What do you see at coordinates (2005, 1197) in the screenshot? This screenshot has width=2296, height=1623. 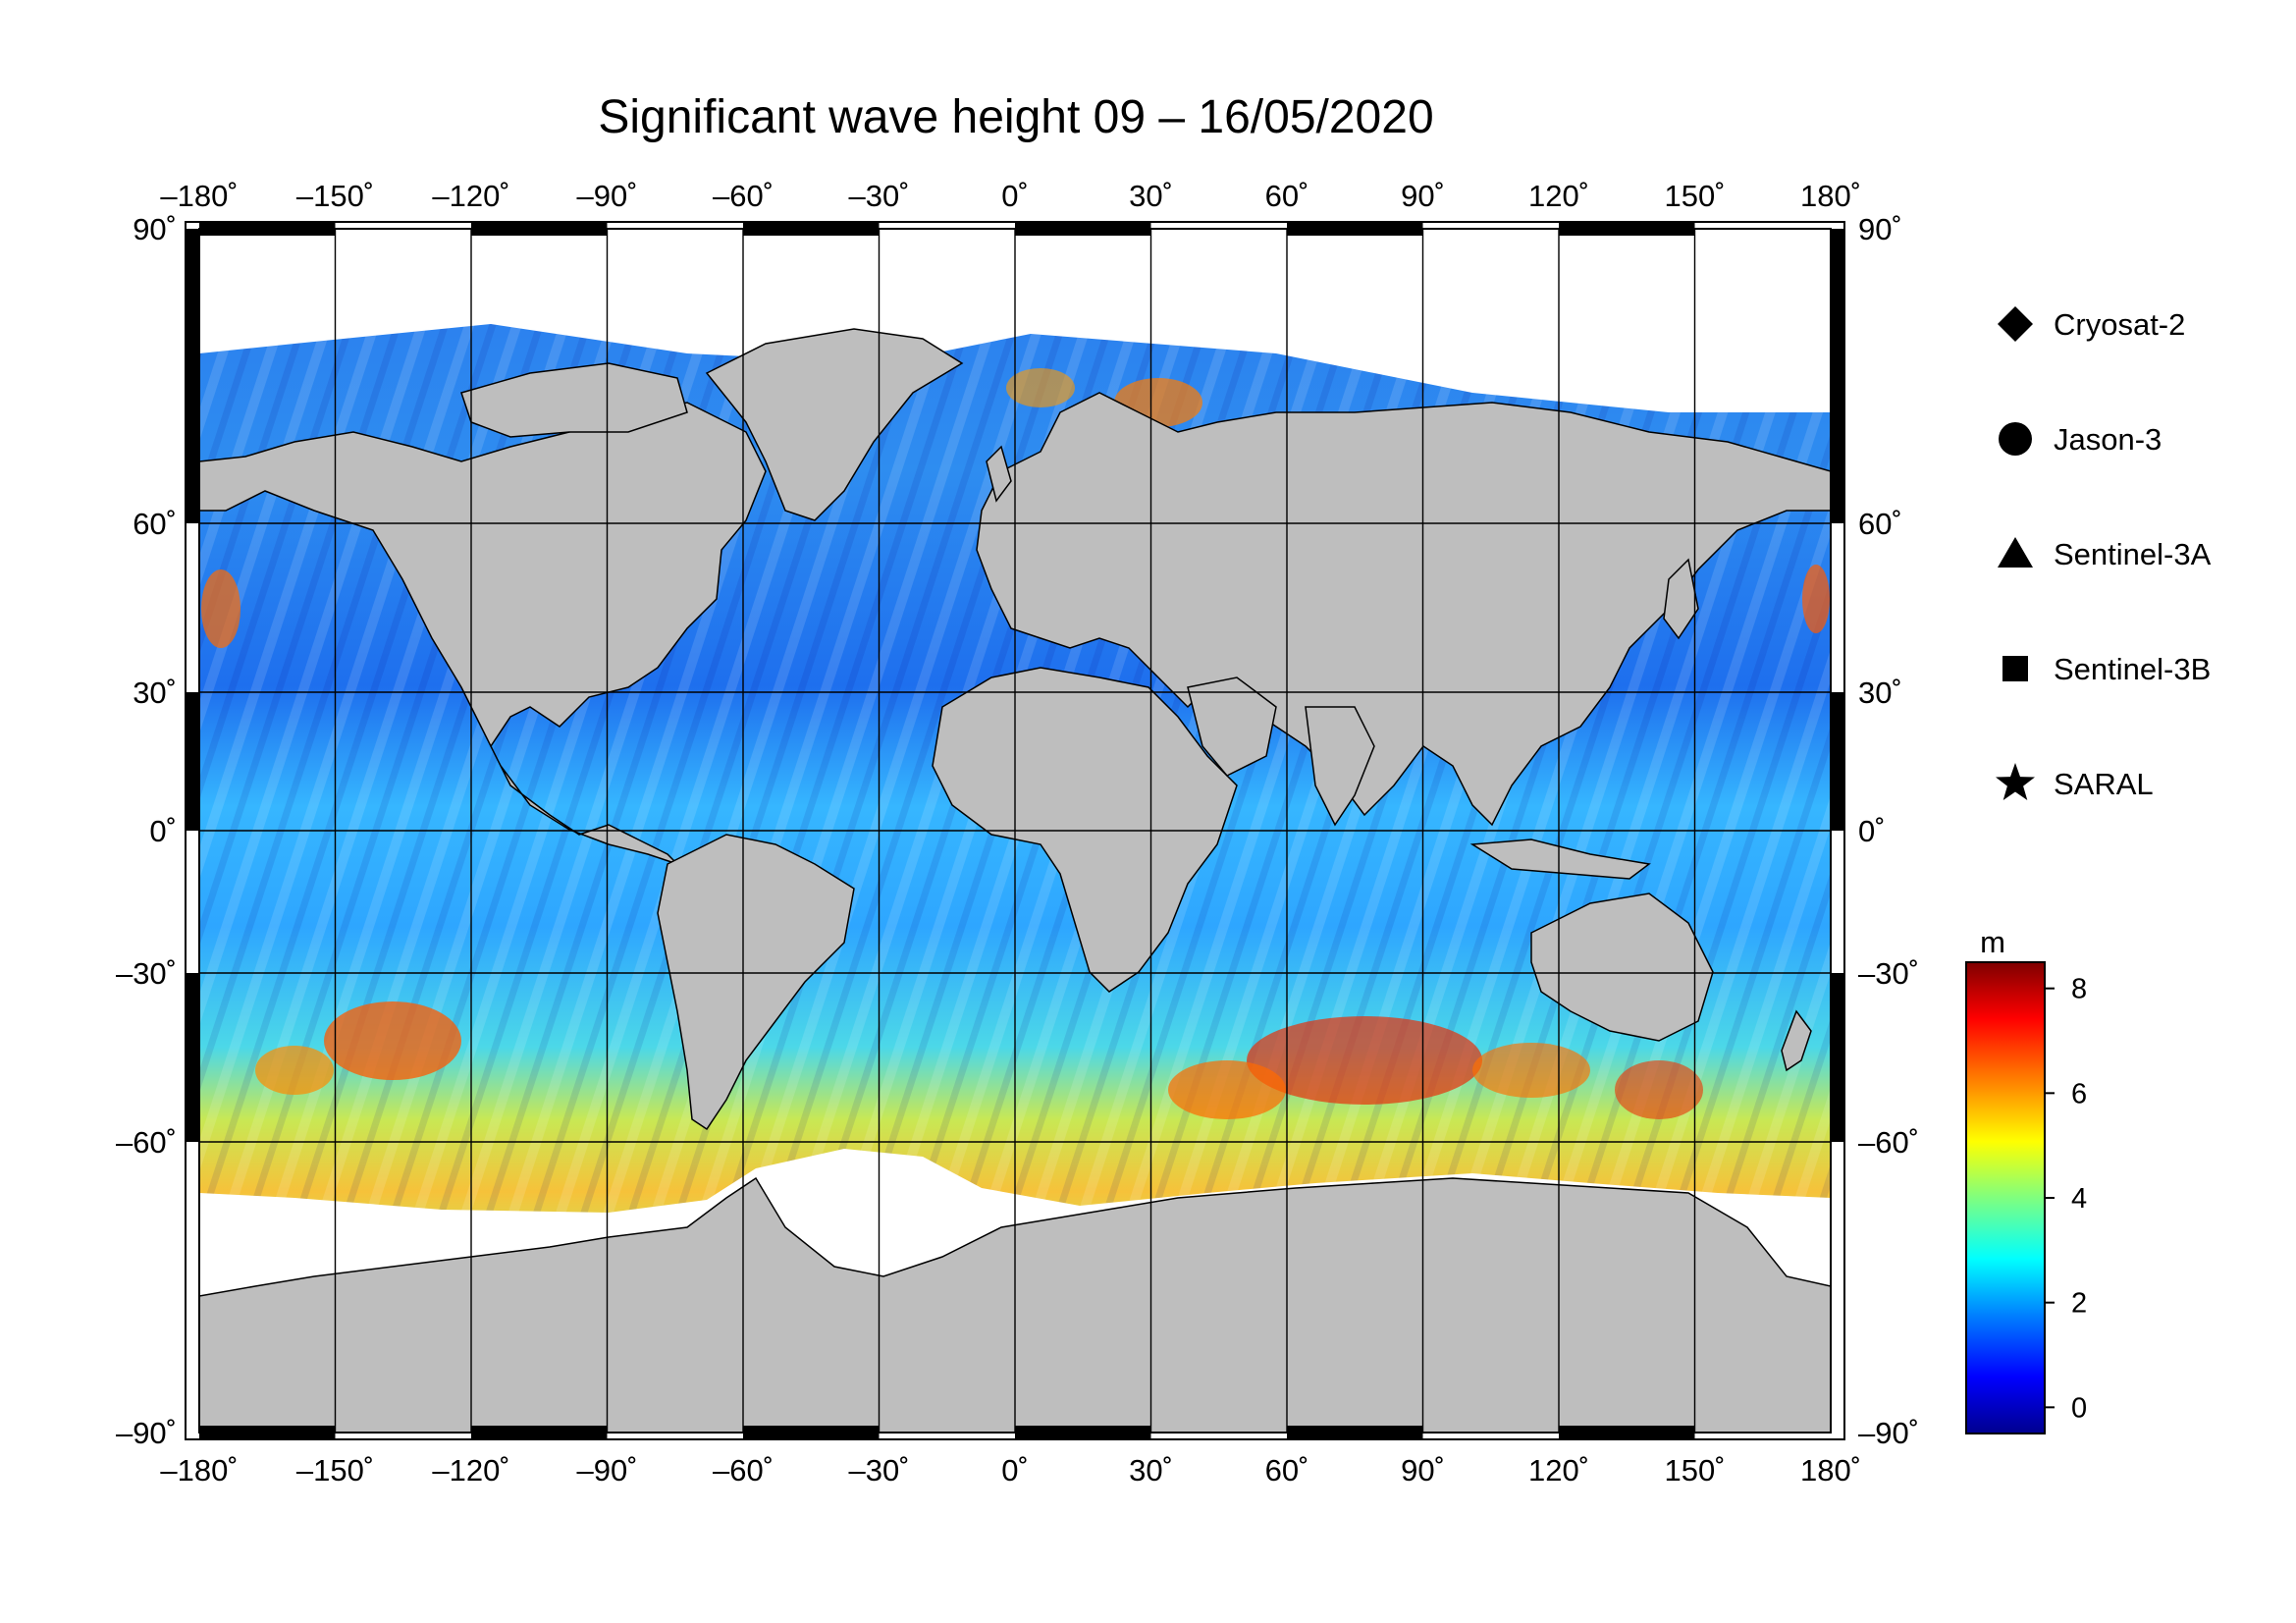 I see `colorbar-gradient` at bounding box center [2005, 1197].